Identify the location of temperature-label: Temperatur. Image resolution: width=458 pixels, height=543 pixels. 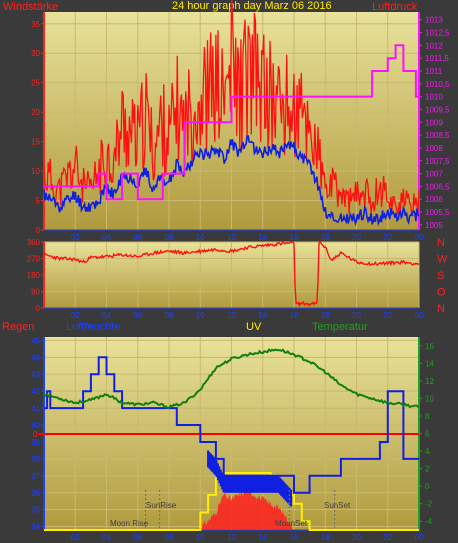
(340, 327).